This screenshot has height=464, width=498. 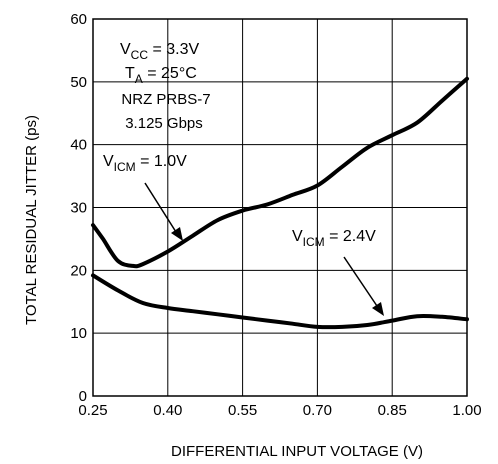 What do you see at coordinates (78, 270) in the screenshot?
I see `y-tick-label: 20` at bounding box center [78, 270].